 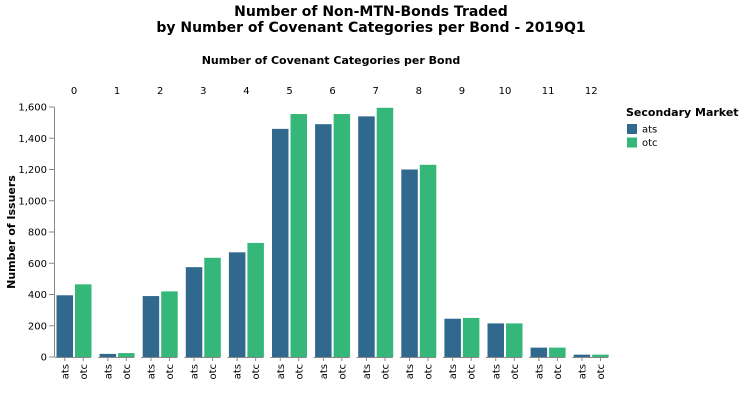 I want to click on legend-label-otc: otc, so click(x=650, y=143).